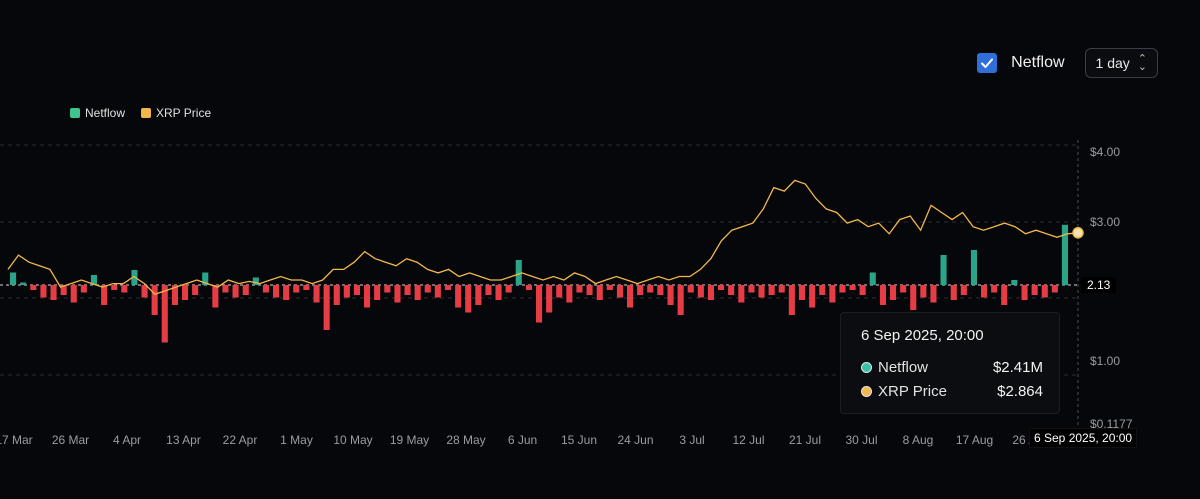  I want to click on netflow-toggle-label: Netflow, so click(1038, 62).